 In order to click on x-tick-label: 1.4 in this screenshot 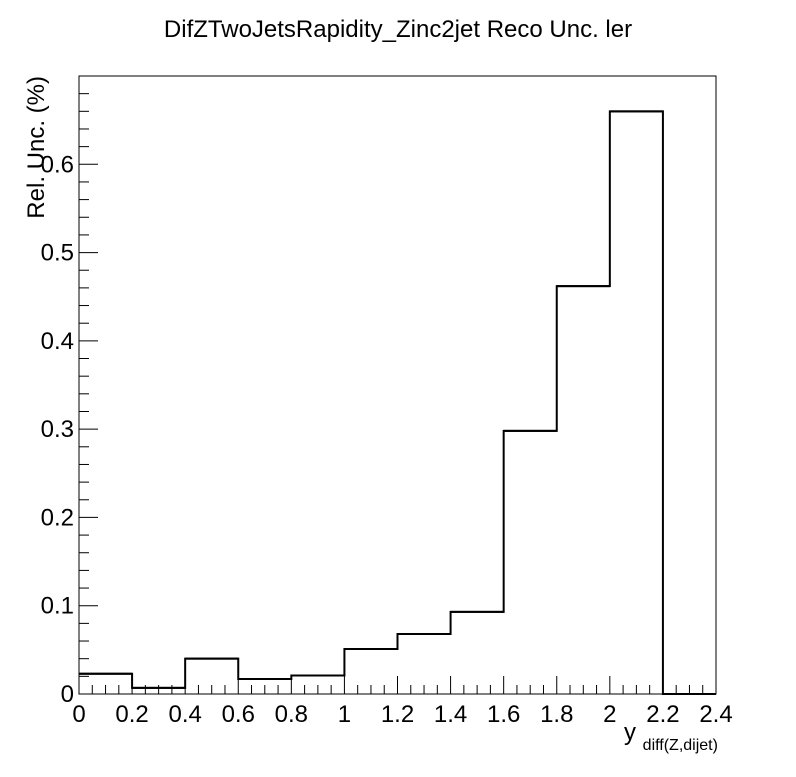, I will do `click(450, 714)`.